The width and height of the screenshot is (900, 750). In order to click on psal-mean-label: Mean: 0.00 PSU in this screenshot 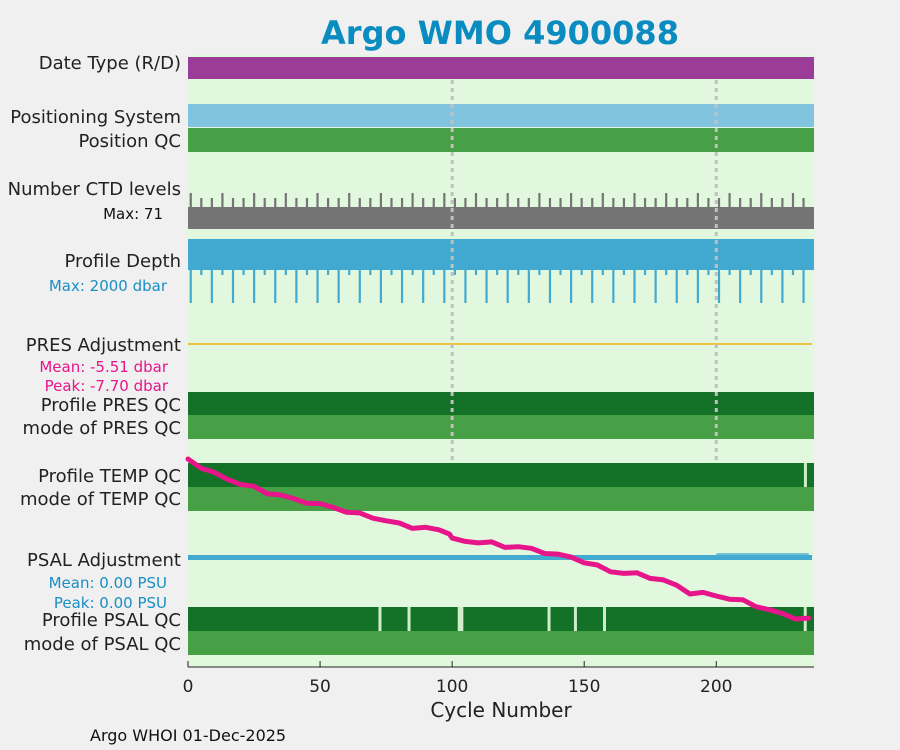, I will do `click(108, 583)`.